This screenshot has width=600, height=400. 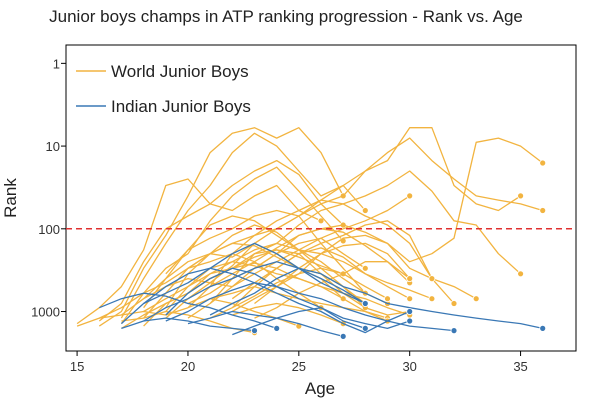 What do you see at coordinates (53, 146) in the screenshot?
I see `y-tick-label-10: 10` at bounding box center [53, 146].